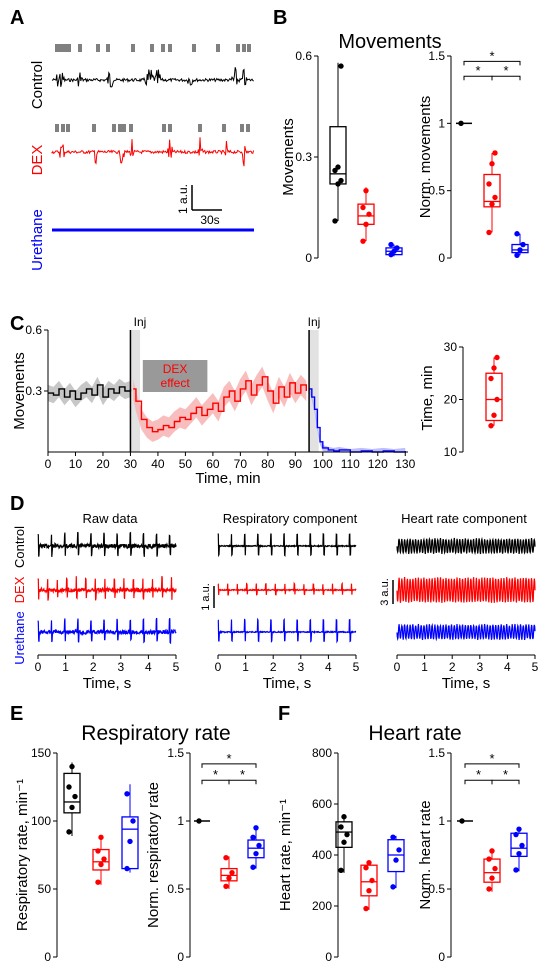 This screenshot has height=968, width=550. Describe the element at coordinates (338, 143) in the screenshot. I see `box-control` at that location.